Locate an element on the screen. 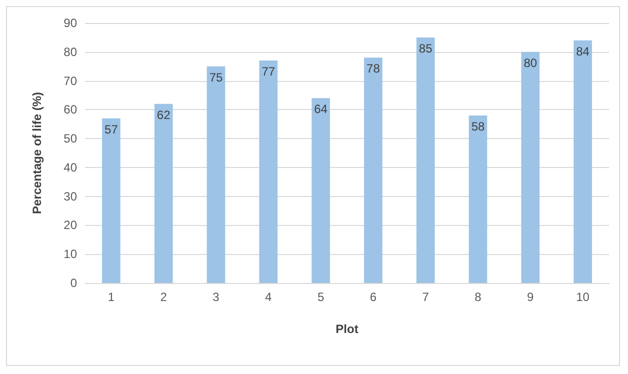  y-tick-label: 40 is located at coordinates (71, 167).